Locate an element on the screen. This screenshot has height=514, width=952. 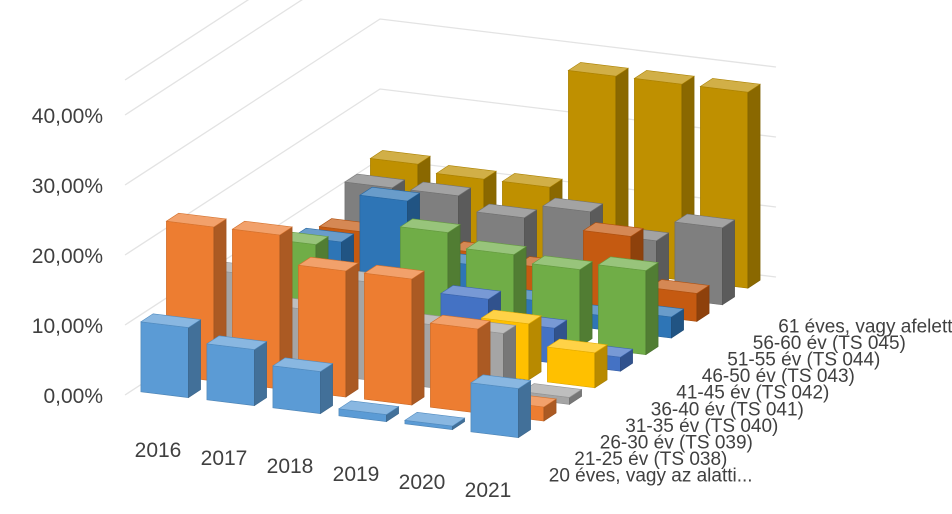
series-label: 31-35 év (TS 040) is located at coordinates (701, 426).